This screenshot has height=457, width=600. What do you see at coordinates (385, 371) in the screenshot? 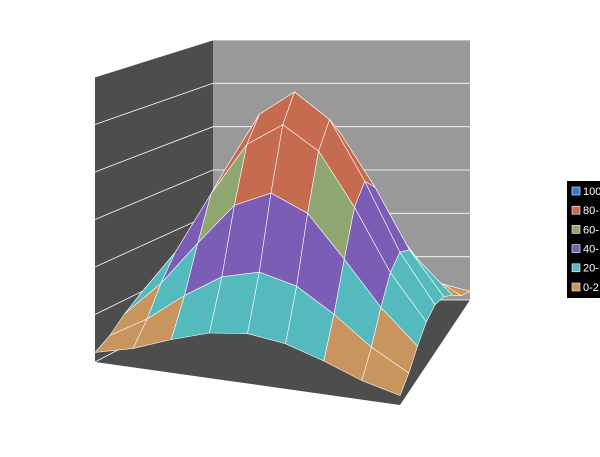
I see `surface-cell` at bounding box center [385, 371].